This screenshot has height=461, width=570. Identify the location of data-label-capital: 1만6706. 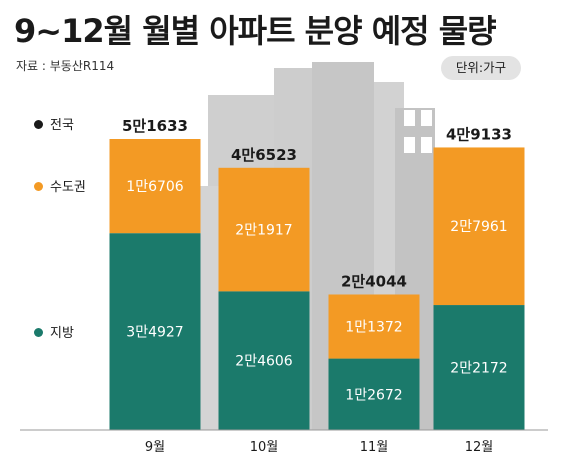
(155, 187).